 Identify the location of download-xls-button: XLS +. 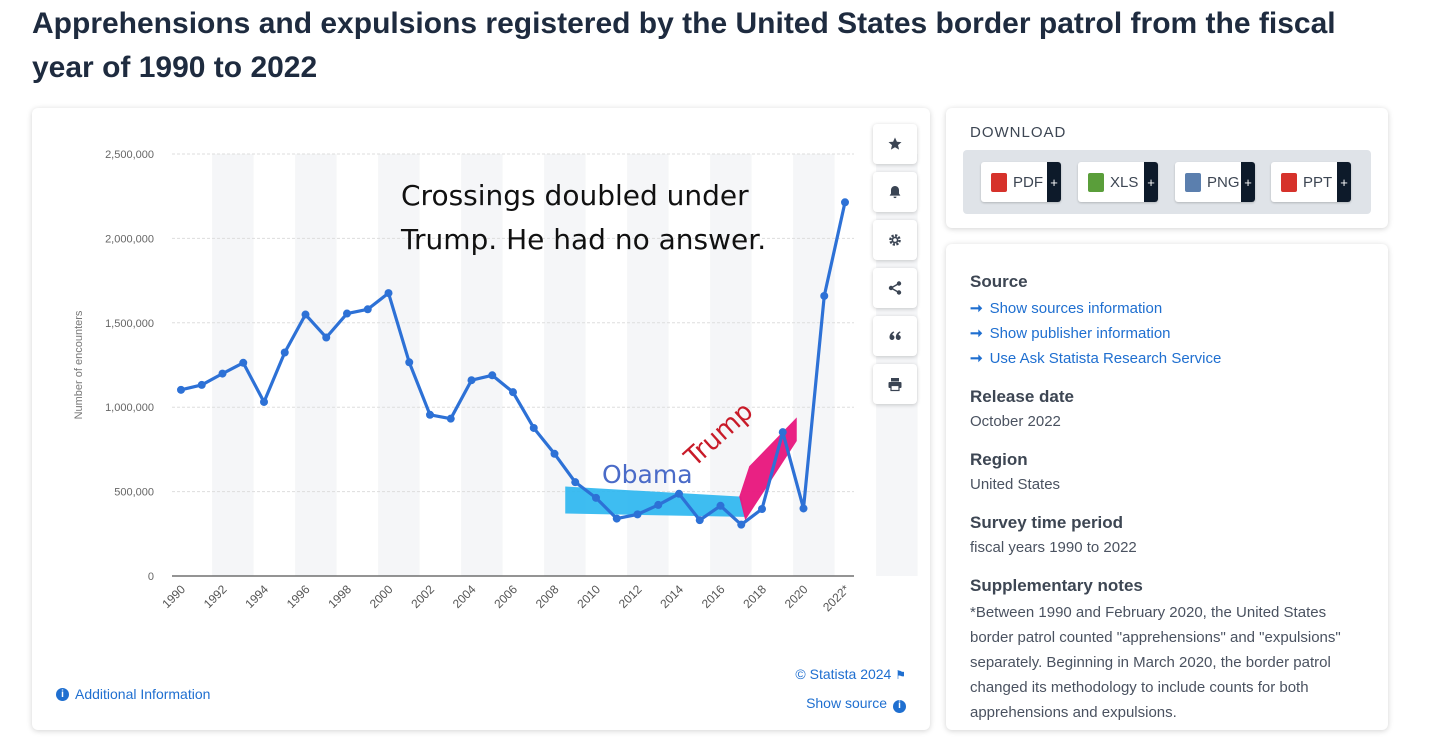
(1118, 182).